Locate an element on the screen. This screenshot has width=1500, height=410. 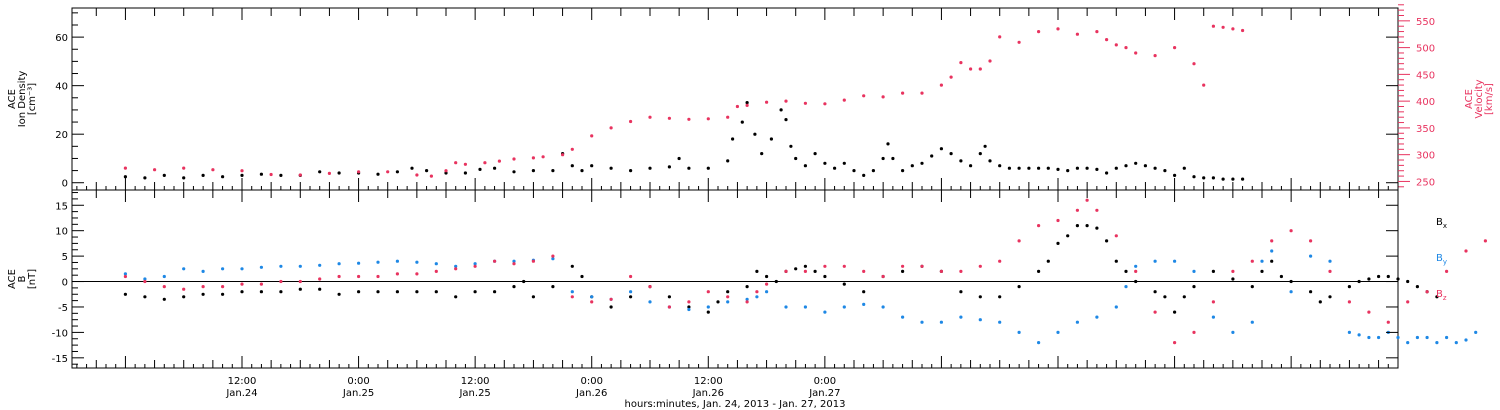
field-tick-label-0: 0 is located at coordinates (65, 283).